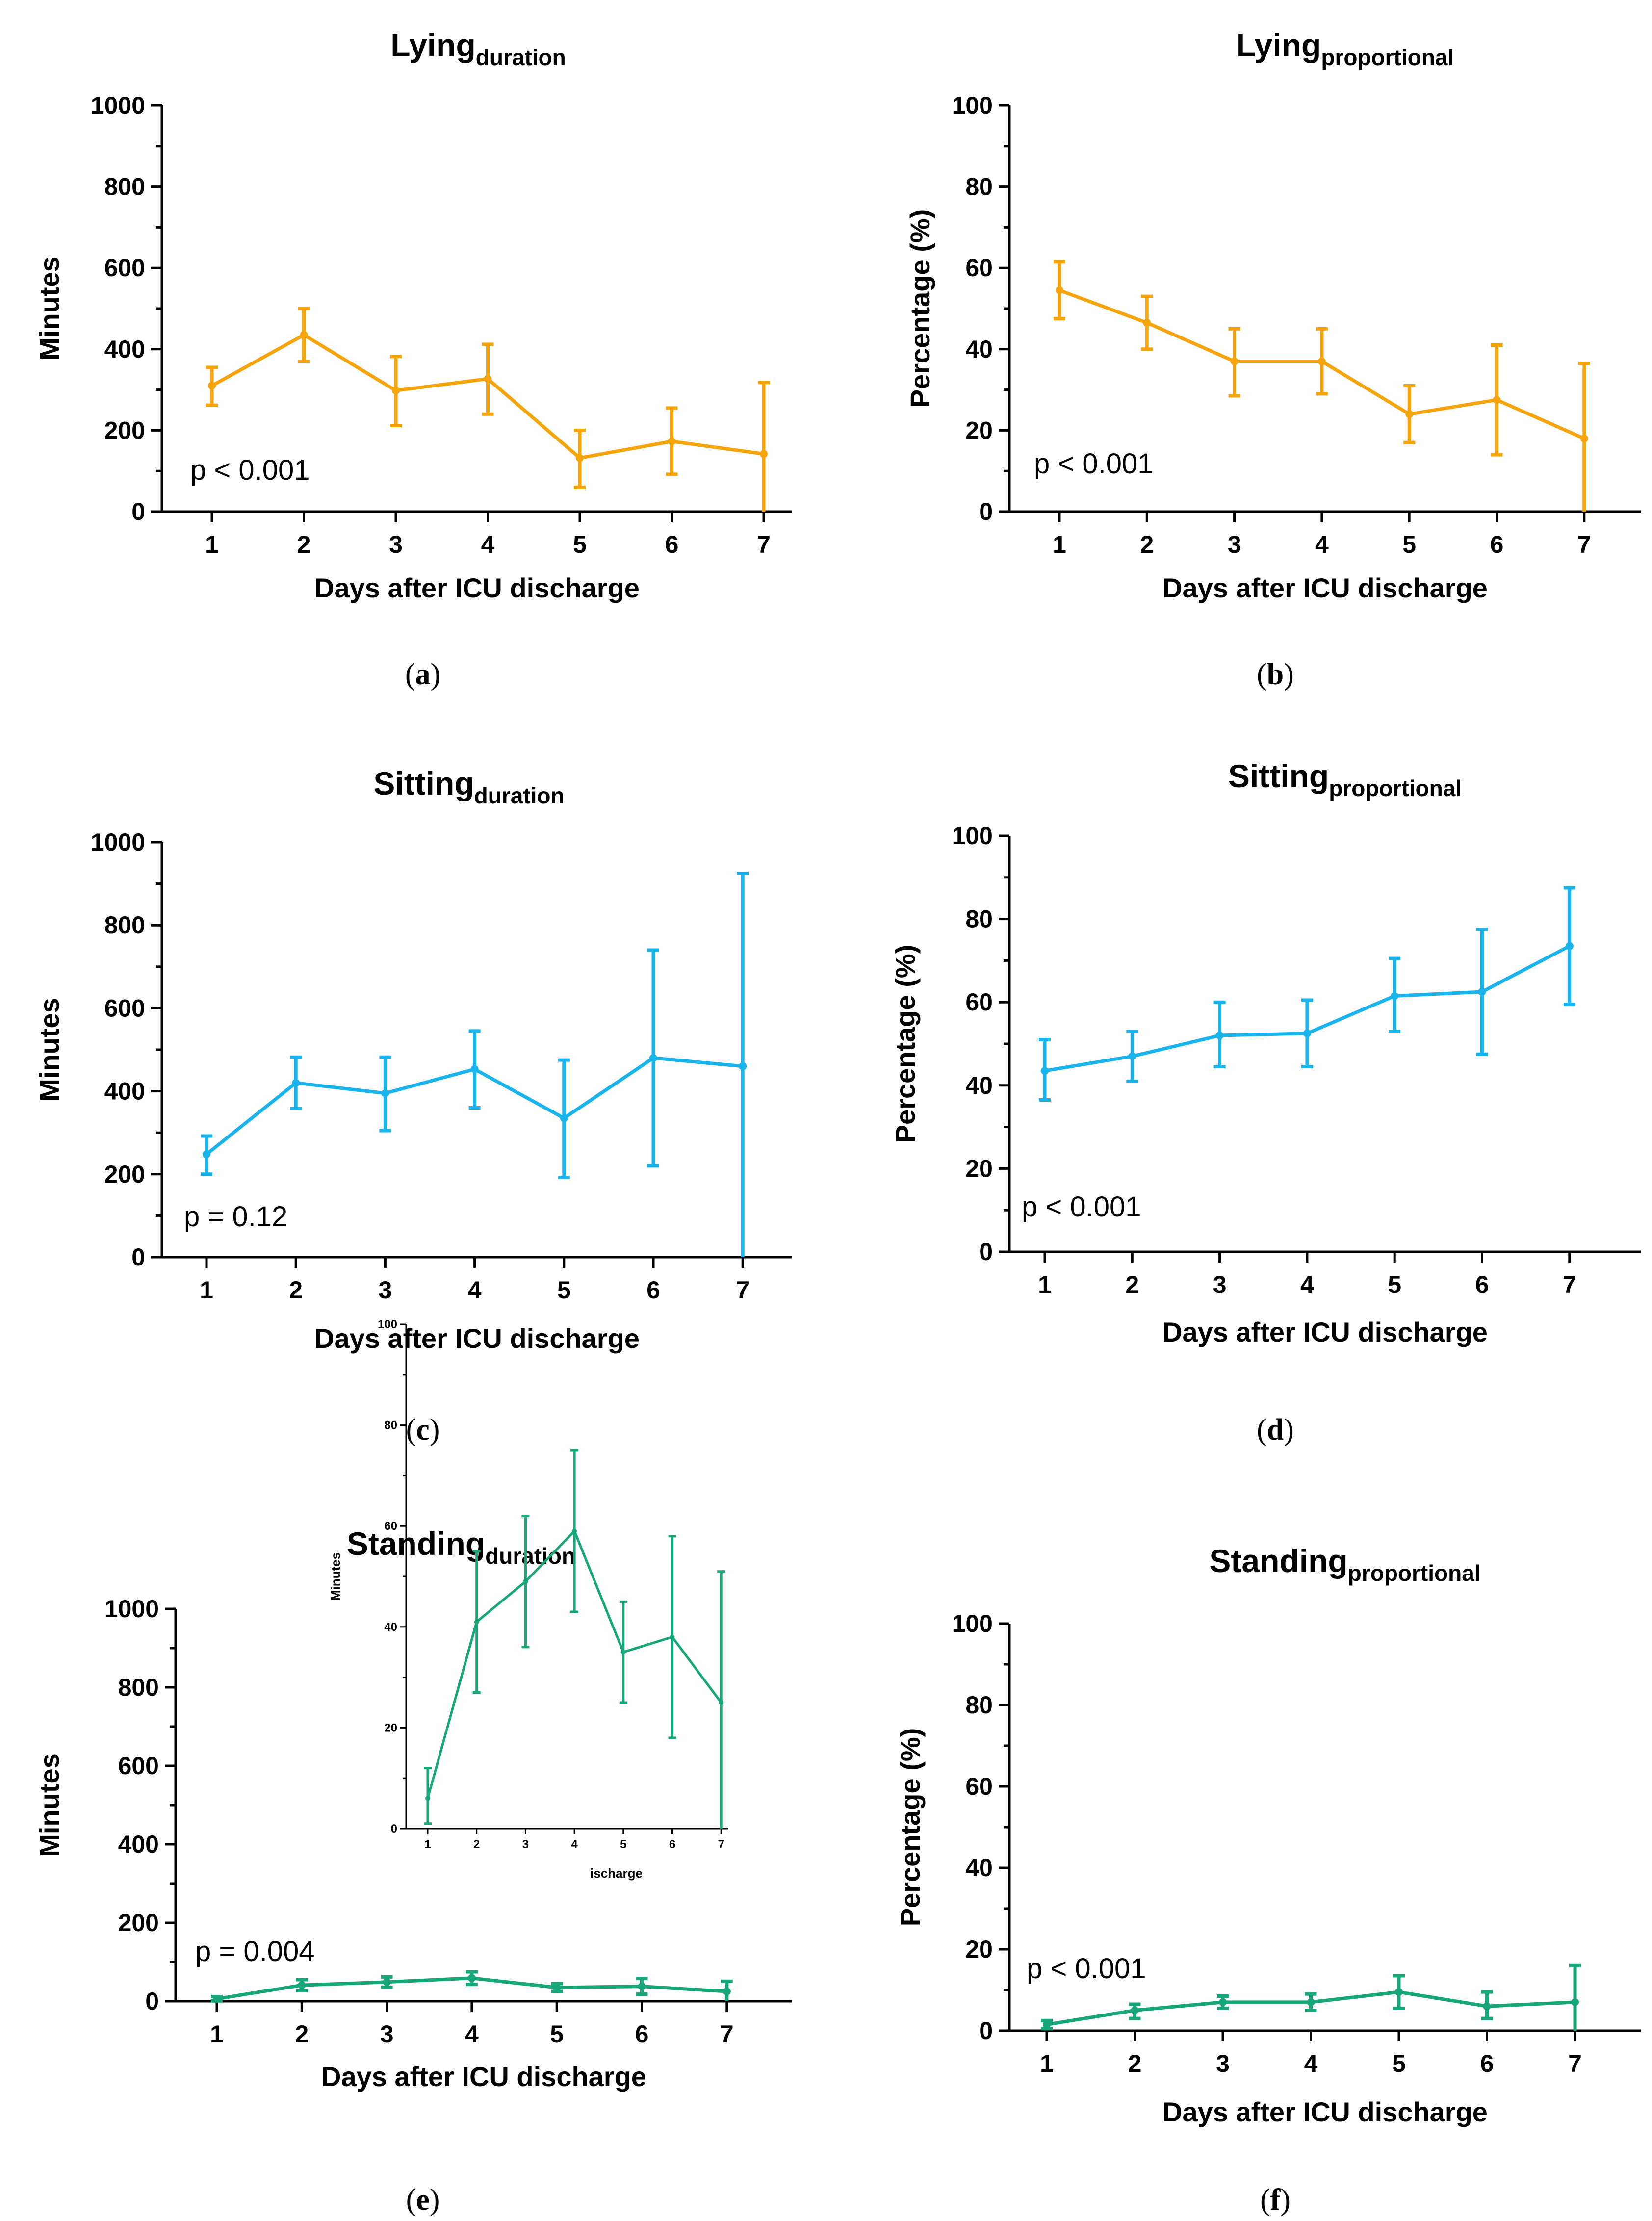 Image resolution: width=1652 pixels, height=2221 pixels. I want to click on y-tick-label: 100, so click(973, 106).